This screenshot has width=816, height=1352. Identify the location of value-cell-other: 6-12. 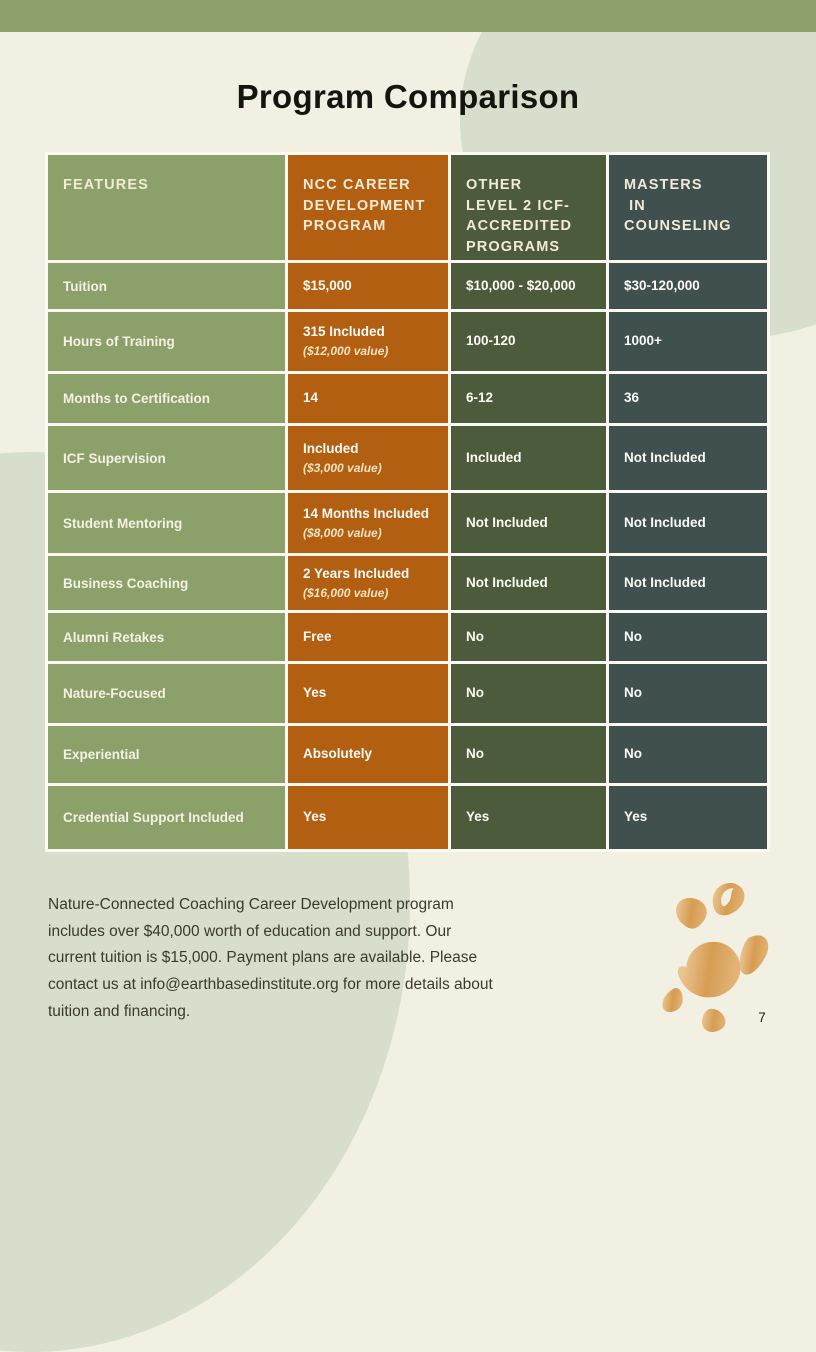
(528, 398).